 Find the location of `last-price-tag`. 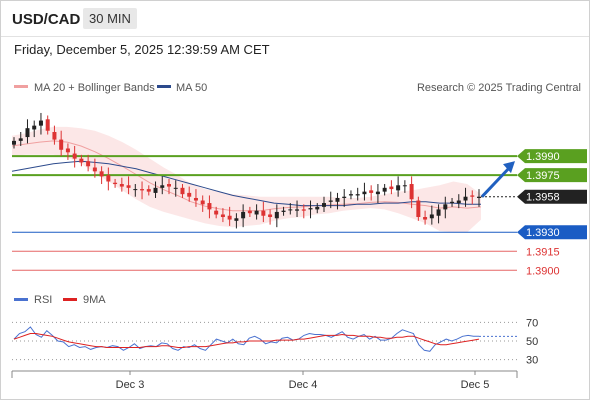

last-price-tag is located at coordinates (552, 196).